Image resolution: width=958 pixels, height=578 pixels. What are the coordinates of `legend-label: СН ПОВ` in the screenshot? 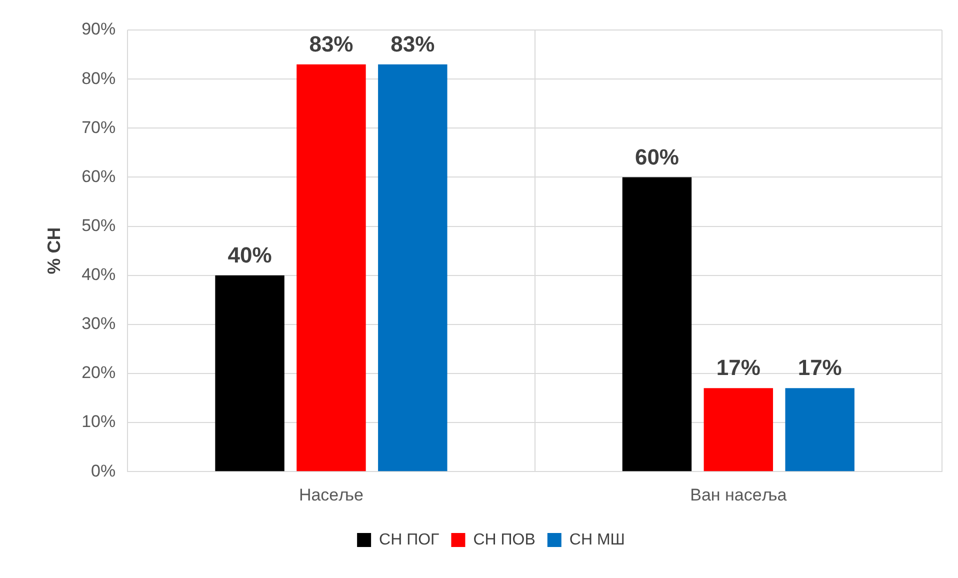 It's located at (504, 539).